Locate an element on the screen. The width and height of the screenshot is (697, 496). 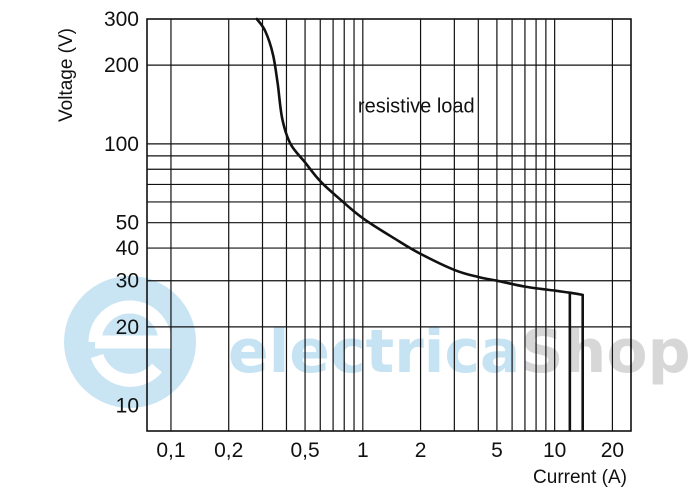
x-tick-label: 0,5 is located at coordinates (304, 450).